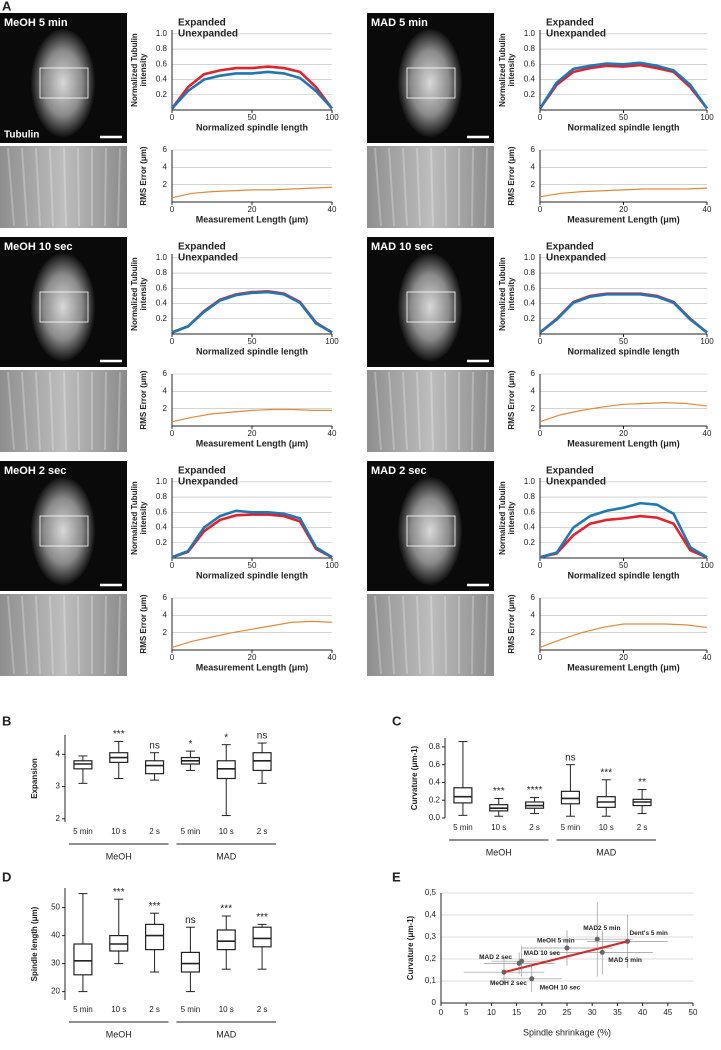 This screenshot has width=721, height=1050. Describe the element at coordinates (396, 876) in the screenshot. I see `panel-label: E` at that location.